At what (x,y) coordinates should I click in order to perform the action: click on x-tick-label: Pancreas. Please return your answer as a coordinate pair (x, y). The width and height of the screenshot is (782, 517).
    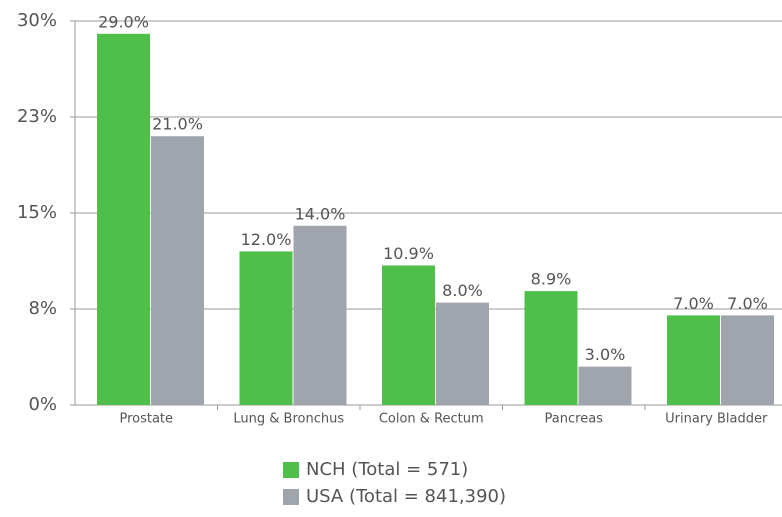
    Looking at the image, I should click on (574, 419).